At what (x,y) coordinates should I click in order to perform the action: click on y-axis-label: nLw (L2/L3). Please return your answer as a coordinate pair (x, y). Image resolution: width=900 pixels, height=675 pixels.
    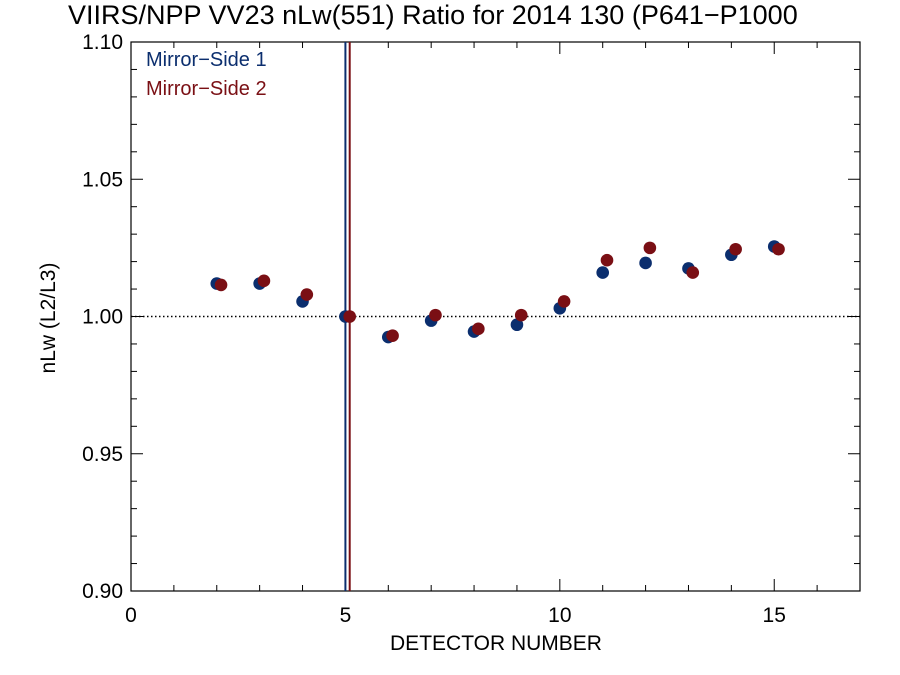
    Looking at the image, I should click on (48, 318).